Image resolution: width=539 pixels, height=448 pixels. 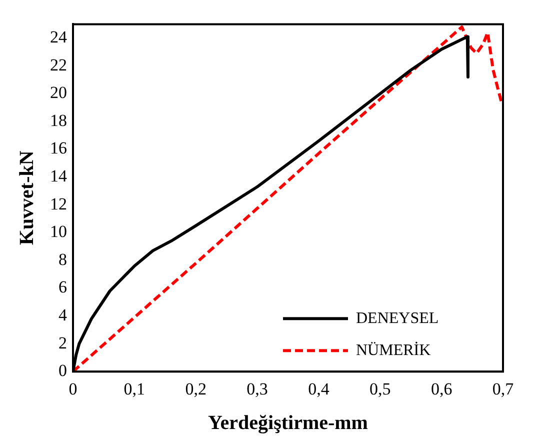 What do you see at coordinates (319, 388) in the screenshot?
I see `x-tick-label: 0,4` at bounding box center [319, 388].